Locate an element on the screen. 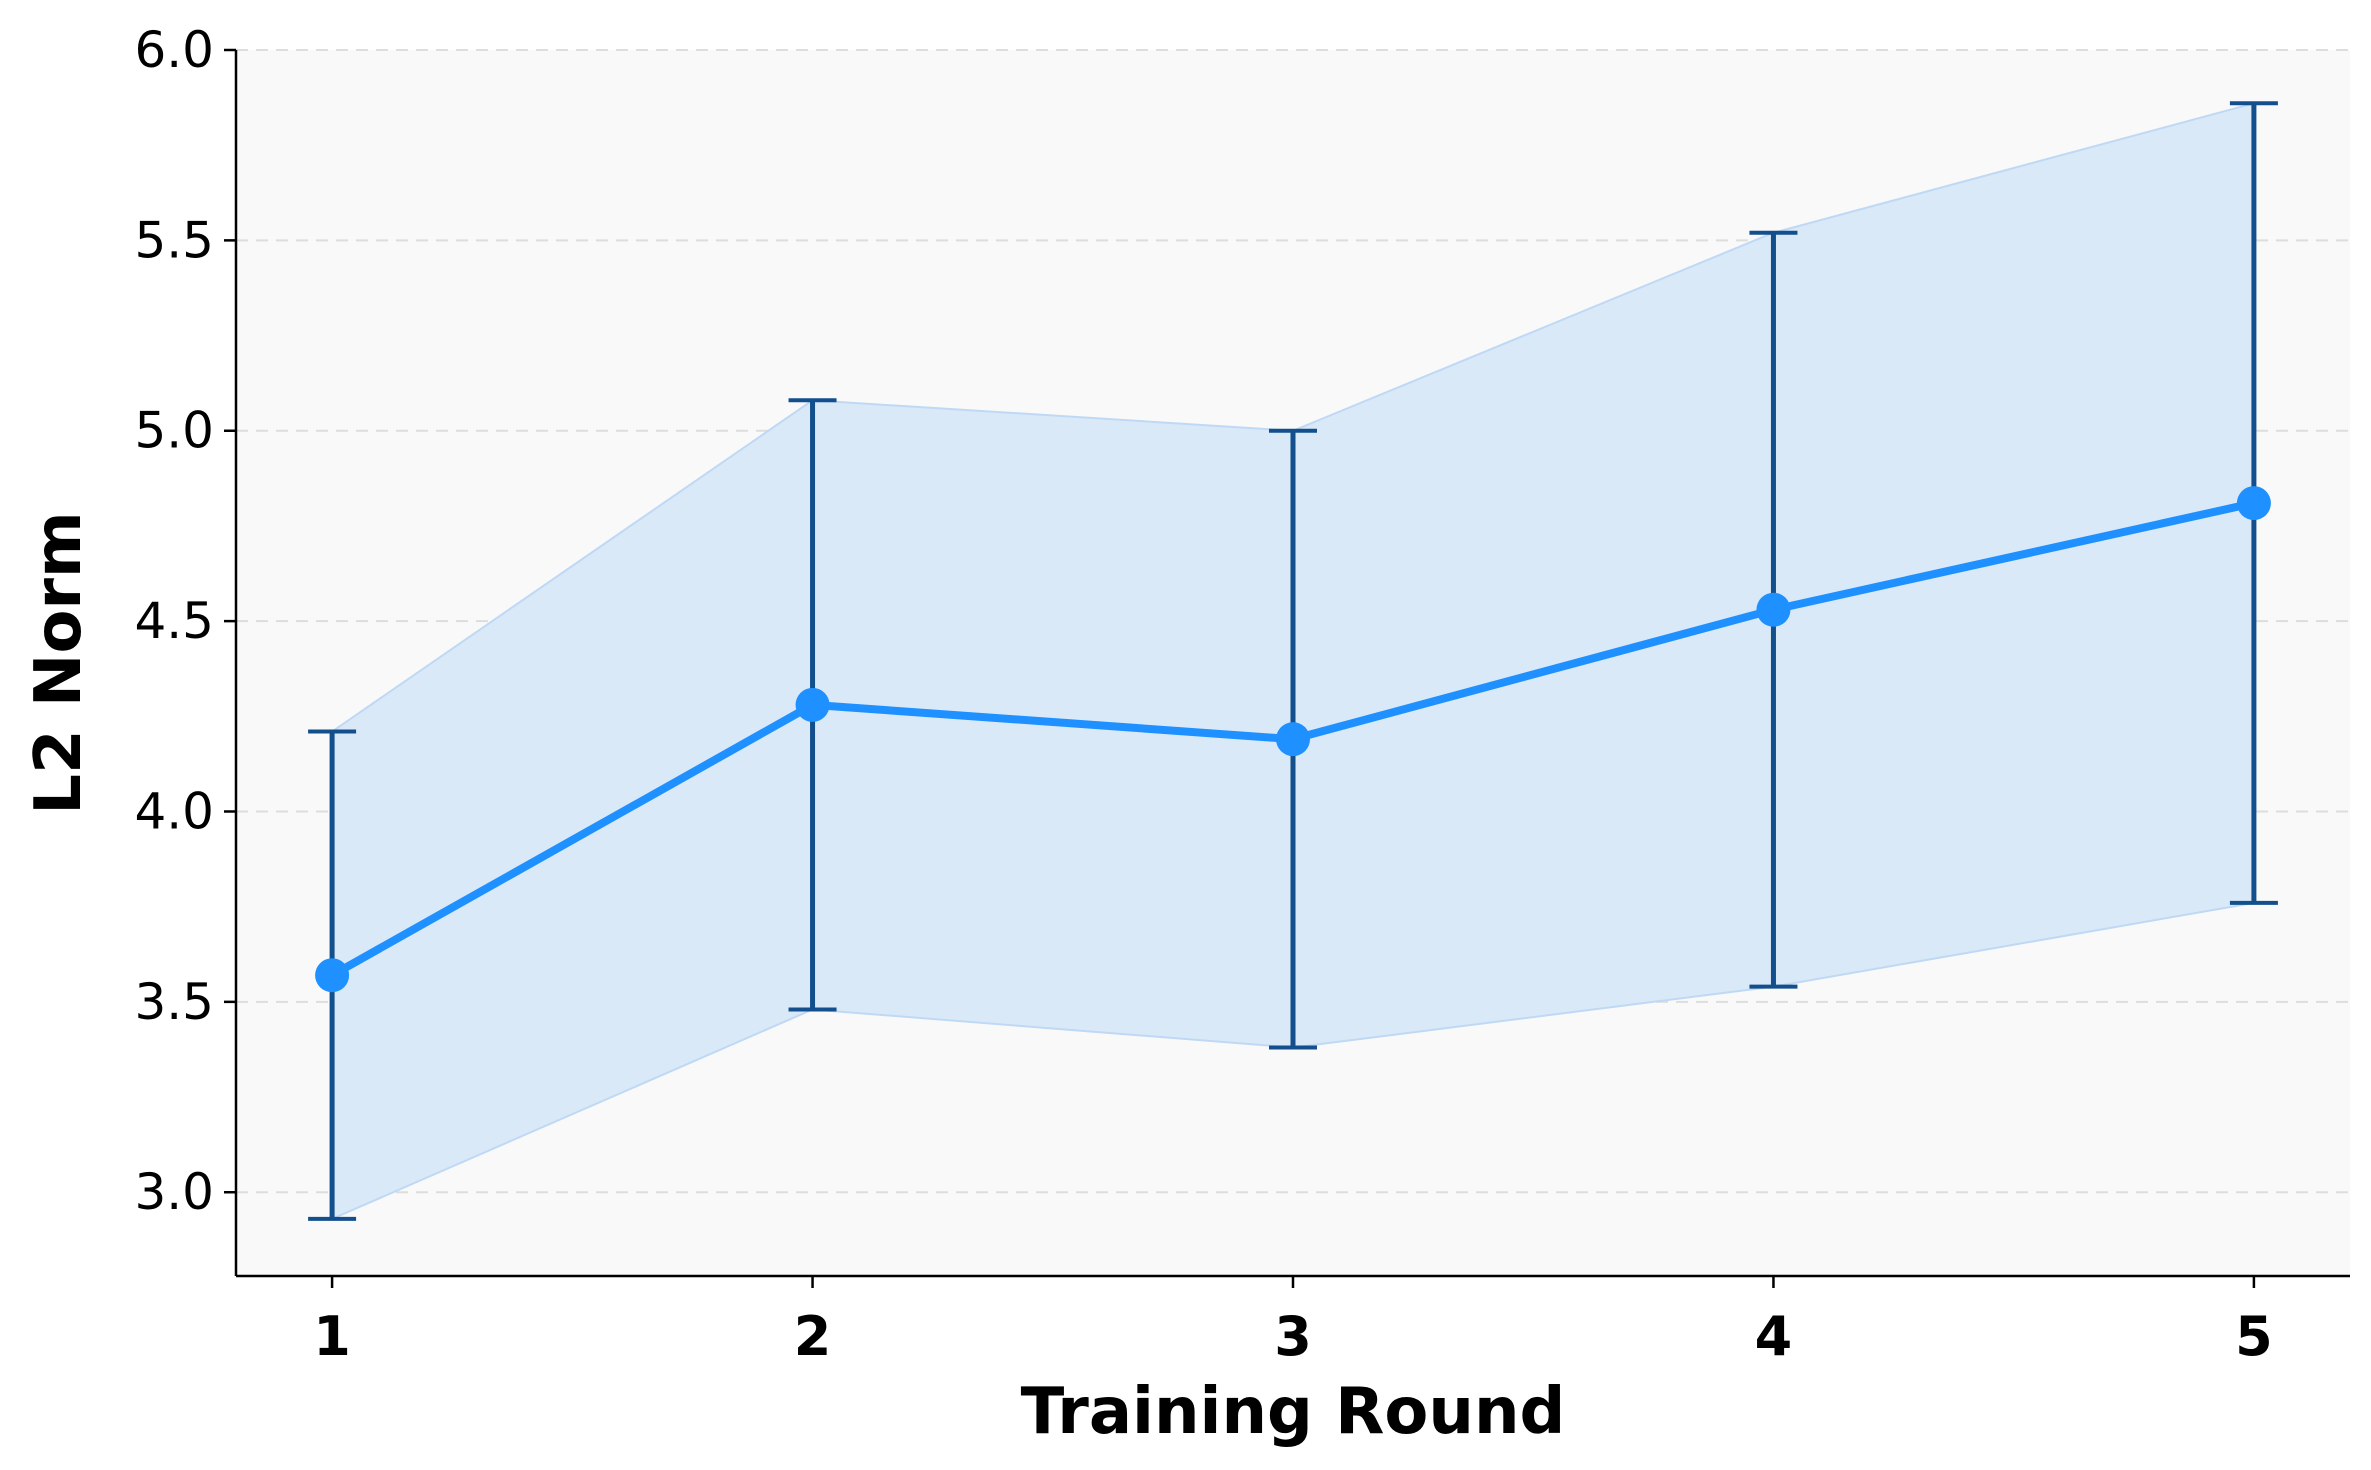  y-tick-label: 3.0 is located at coordinates (174, 1192).